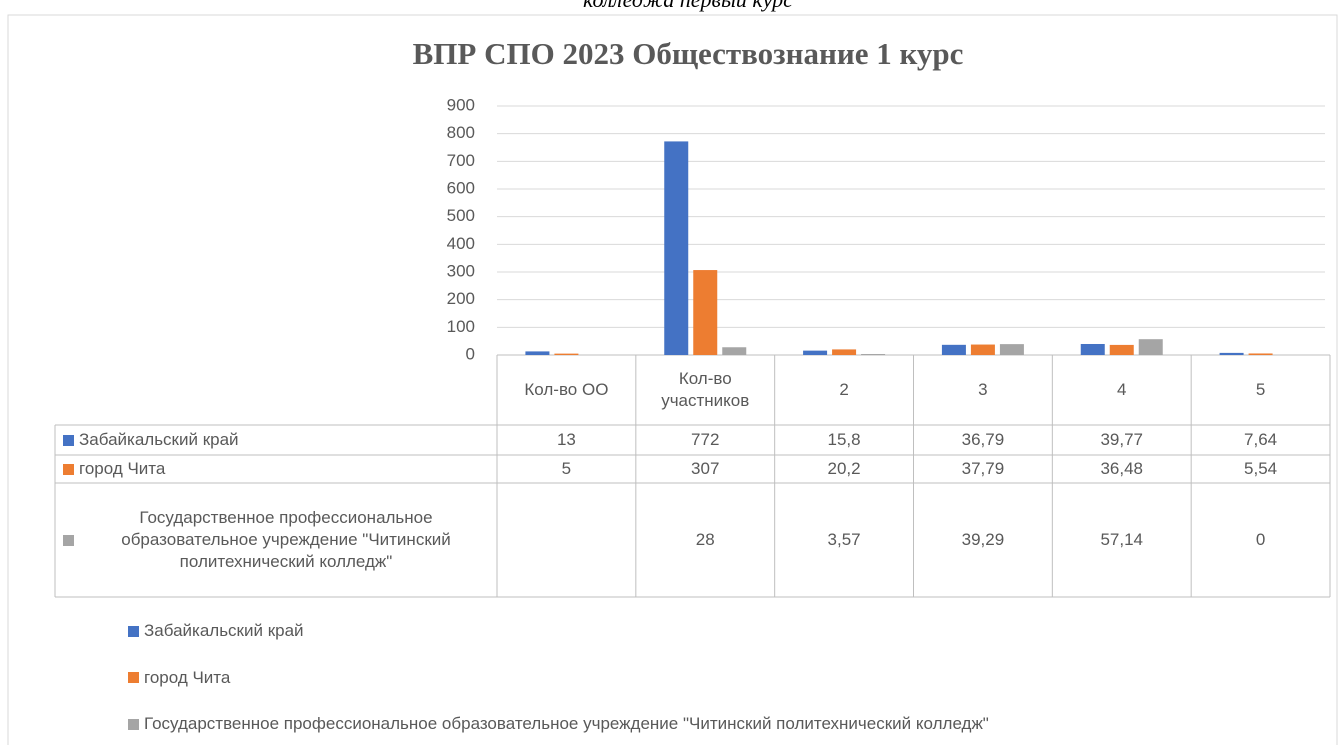  I want to click on table-value: 36,48, so click(1121, 469).